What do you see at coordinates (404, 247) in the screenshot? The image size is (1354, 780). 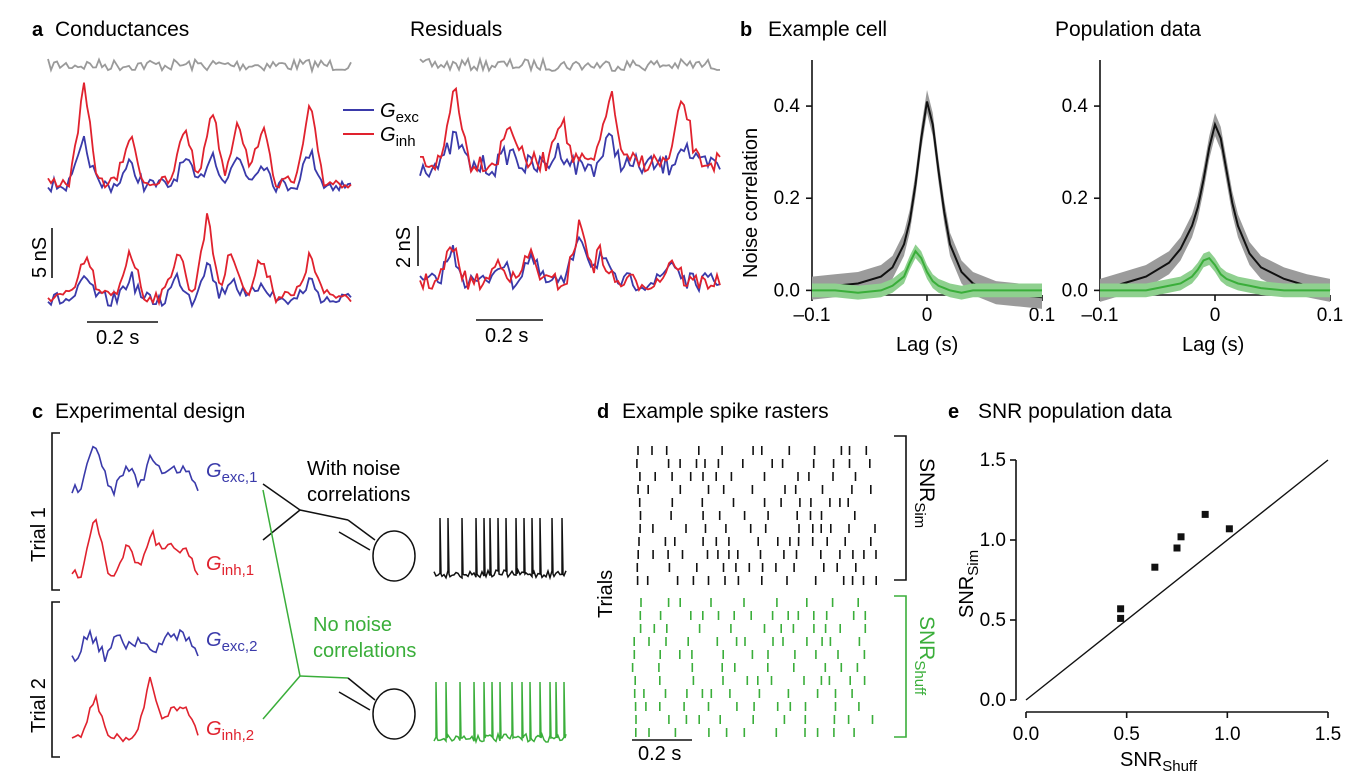 I see `scale-2ns-label: 2 nS` at bounding box center [404, 247].